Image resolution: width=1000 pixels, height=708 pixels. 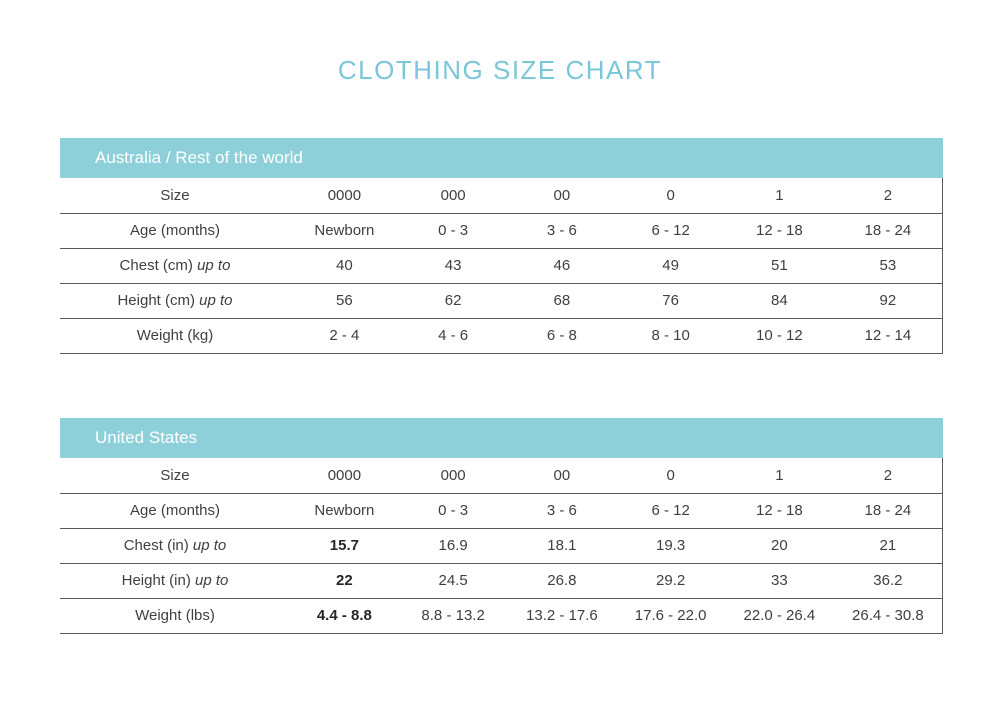 I want to click on value-cell: 36.2, so click(x=888, y=581).